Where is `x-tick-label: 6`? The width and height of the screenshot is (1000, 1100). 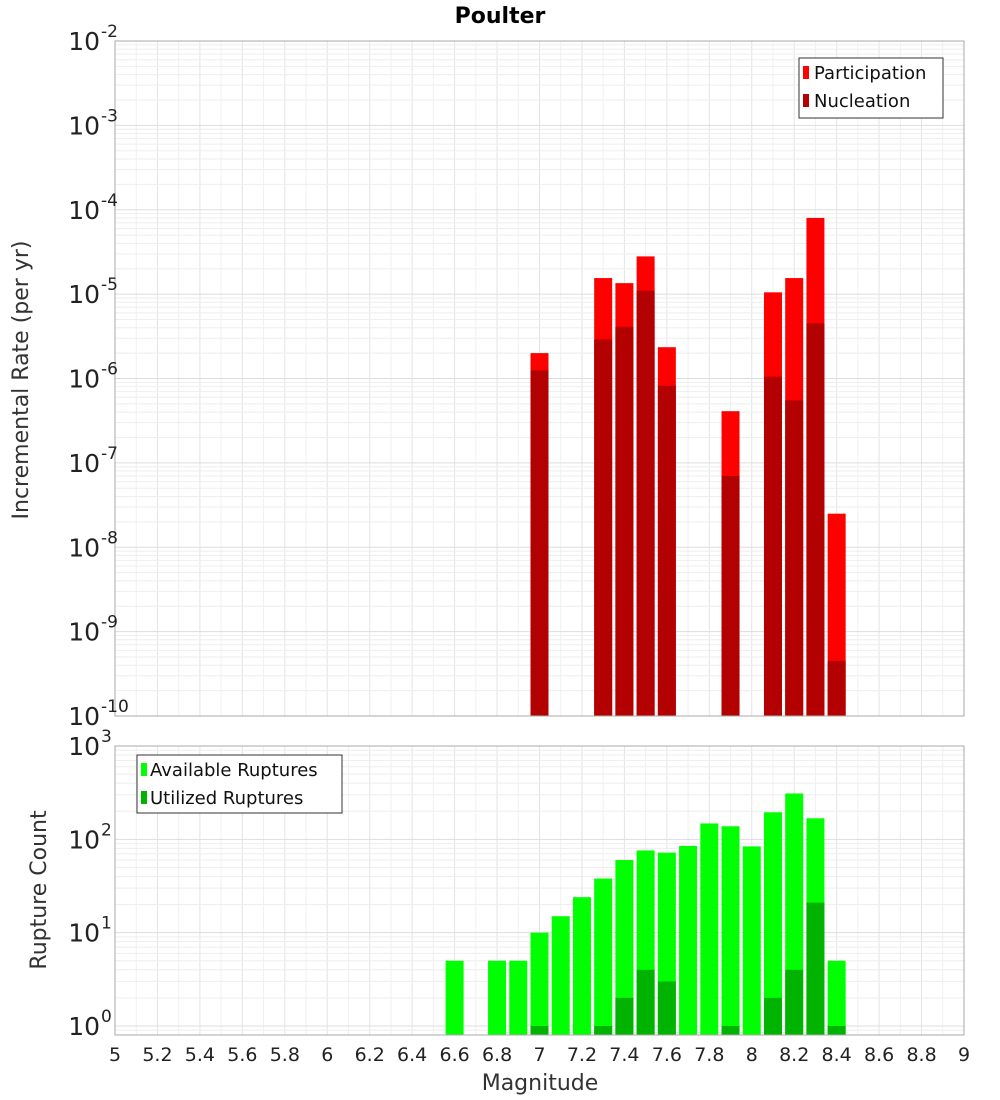 x-tick-label: 6 is located at coordinates (327, 1055).